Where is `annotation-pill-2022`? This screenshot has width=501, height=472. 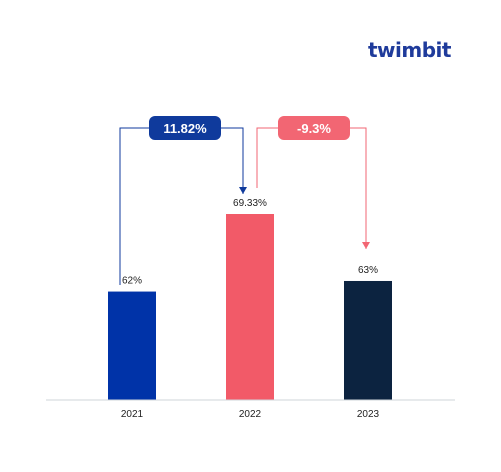 annotation-pill-2022 is located at coordinates (185, 128).